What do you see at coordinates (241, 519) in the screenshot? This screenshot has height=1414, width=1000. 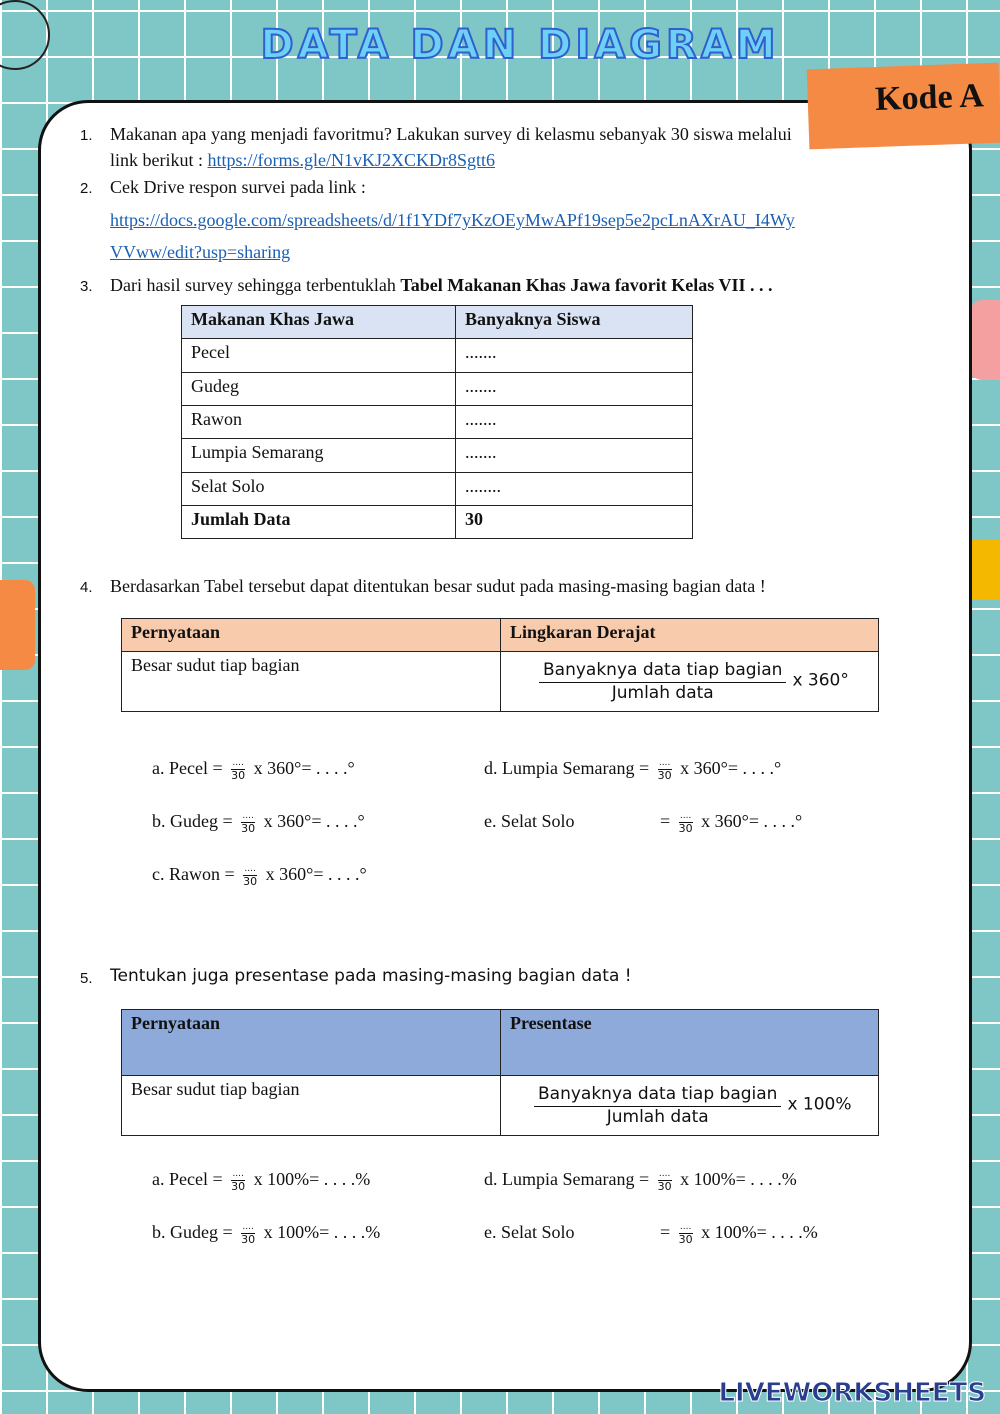 I see `cell: Jumlah Data` at bounding box center [241, 519].